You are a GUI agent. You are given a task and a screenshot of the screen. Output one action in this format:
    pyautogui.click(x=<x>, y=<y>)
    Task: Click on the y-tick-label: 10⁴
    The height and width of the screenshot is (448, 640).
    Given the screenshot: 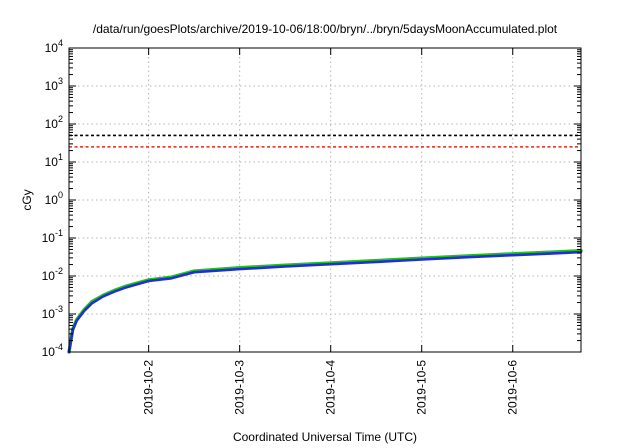 What is the action you would take?
    pyautogui.click(x=54, y=46)
    